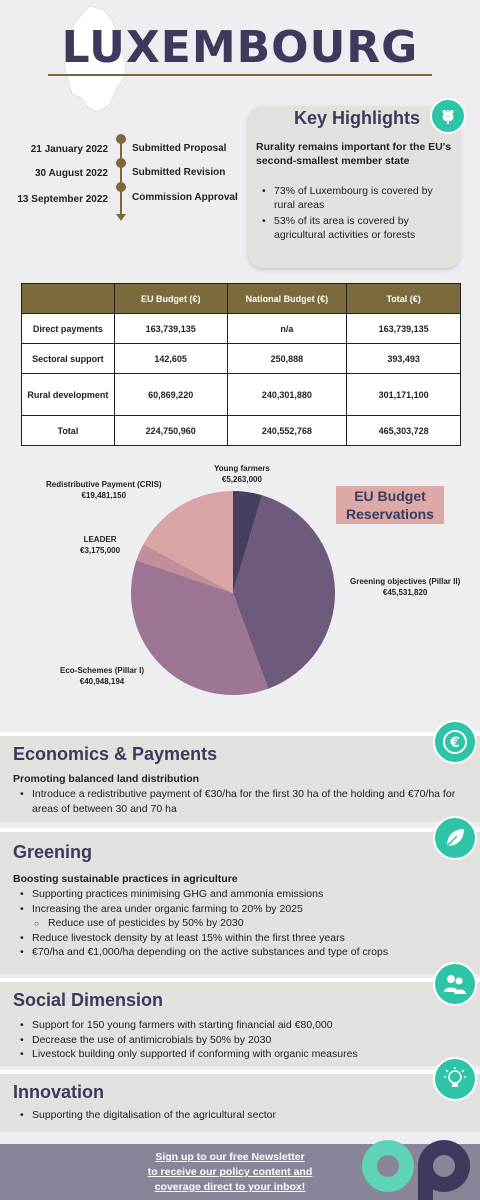 The width and height of the screenshot is (480, 1200). Describe the element at coordinates (62, 199) in the screenshot. I see `timeline-date: 13 September 2022` at that location.